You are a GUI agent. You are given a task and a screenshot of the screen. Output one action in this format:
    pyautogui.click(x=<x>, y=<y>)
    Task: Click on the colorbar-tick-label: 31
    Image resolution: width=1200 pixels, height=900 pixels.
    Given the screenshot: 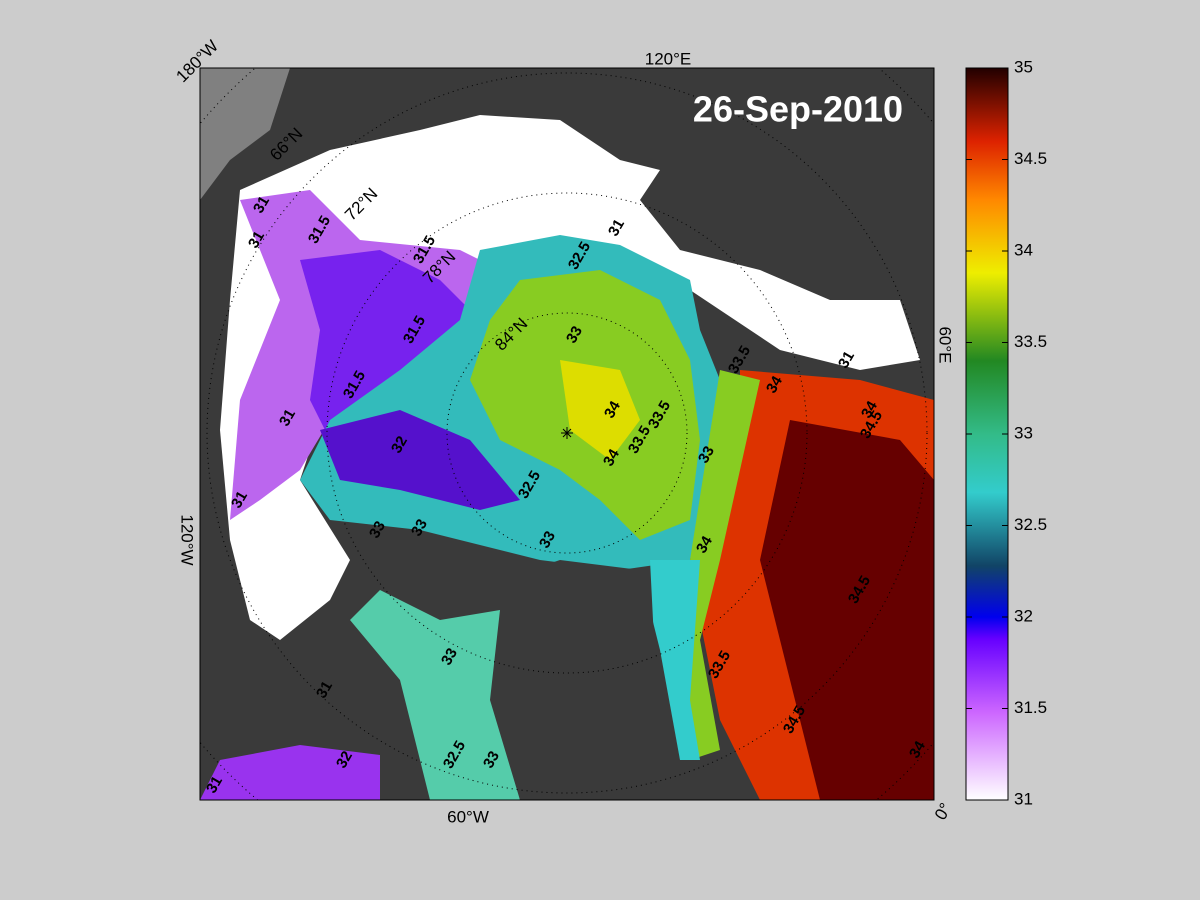 What is the action you would take?
    pyautogui.click(x=1023, y=798)
    